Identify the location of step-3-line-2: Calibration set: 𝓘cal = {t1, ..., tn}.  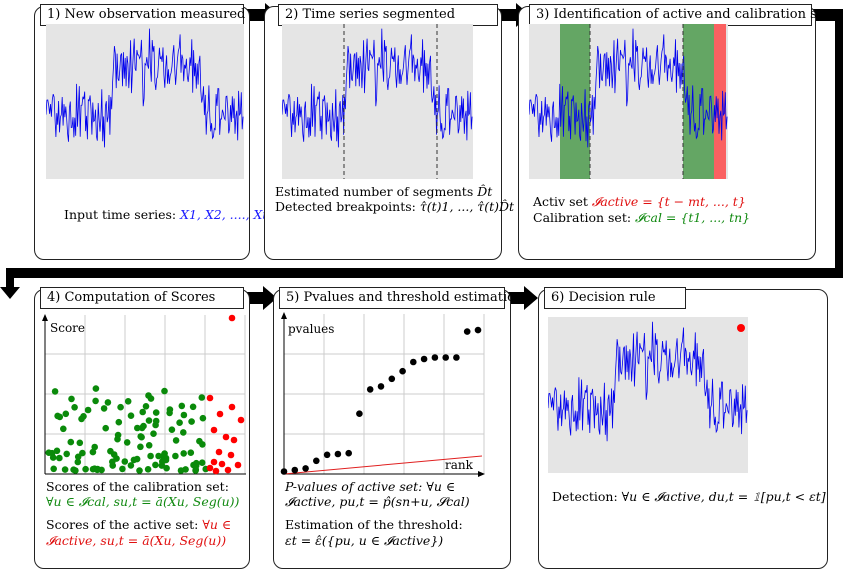
(641, 217).